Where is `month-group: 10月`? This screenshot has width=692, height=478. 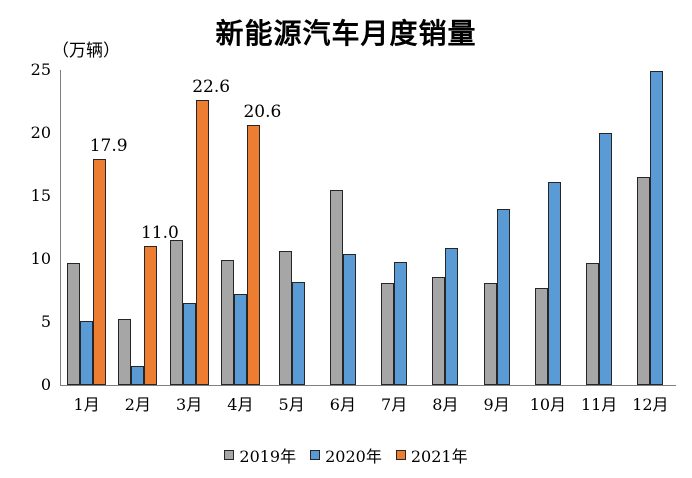
month-group: 10月 is located at coordinates (547, 242).